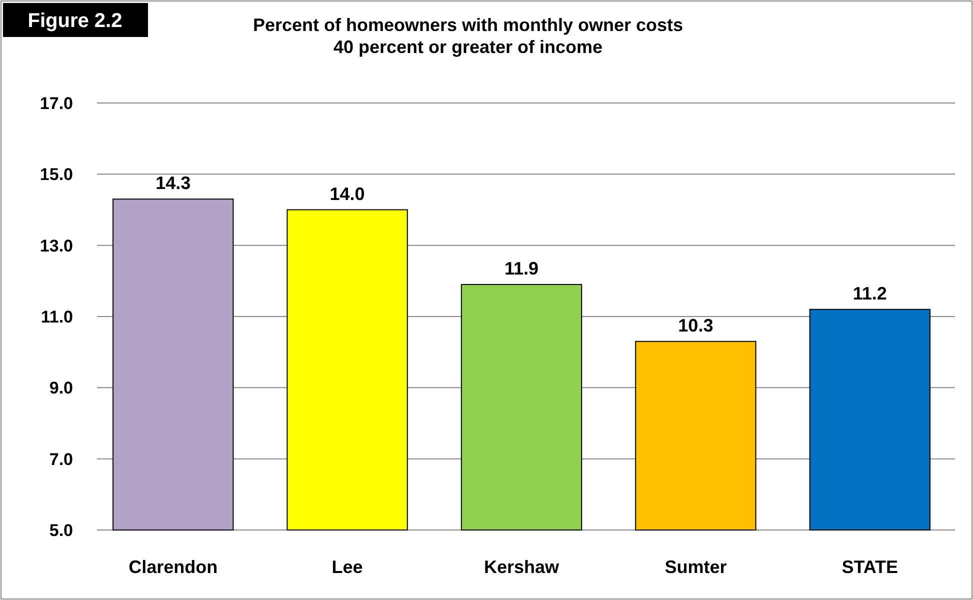  I want to click on data-label: 10.3, so click(696, 325).